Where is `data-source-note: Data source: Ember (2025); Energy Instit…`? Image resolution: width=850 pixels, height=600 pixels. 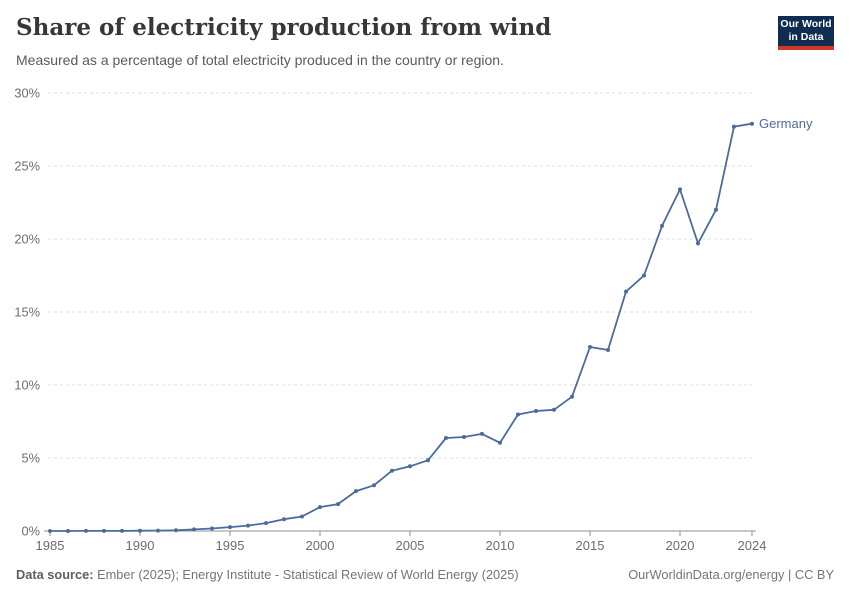
data-source-note: Data source: Ember (2025); Energy Instit… is located at coordinates (267, 574).